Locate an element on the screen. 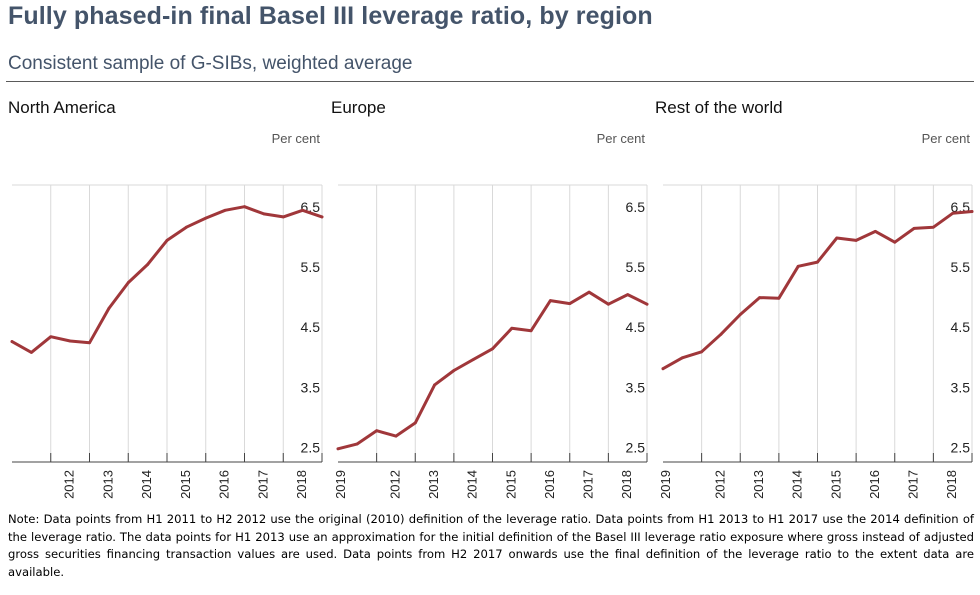  panel-title-europe: Europe is located at coordinates (358, 107).